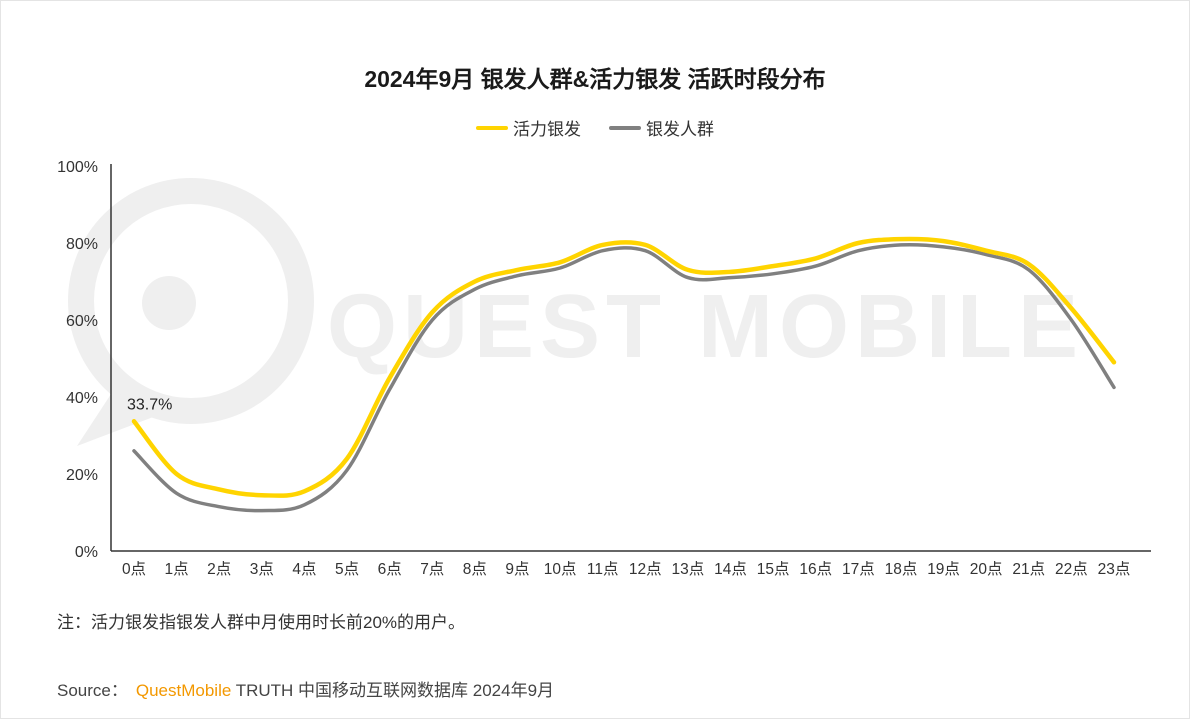  Describe the element at coordinates (688, 569) in the screenshot. I see `x-tick-label: 13点` at that location.